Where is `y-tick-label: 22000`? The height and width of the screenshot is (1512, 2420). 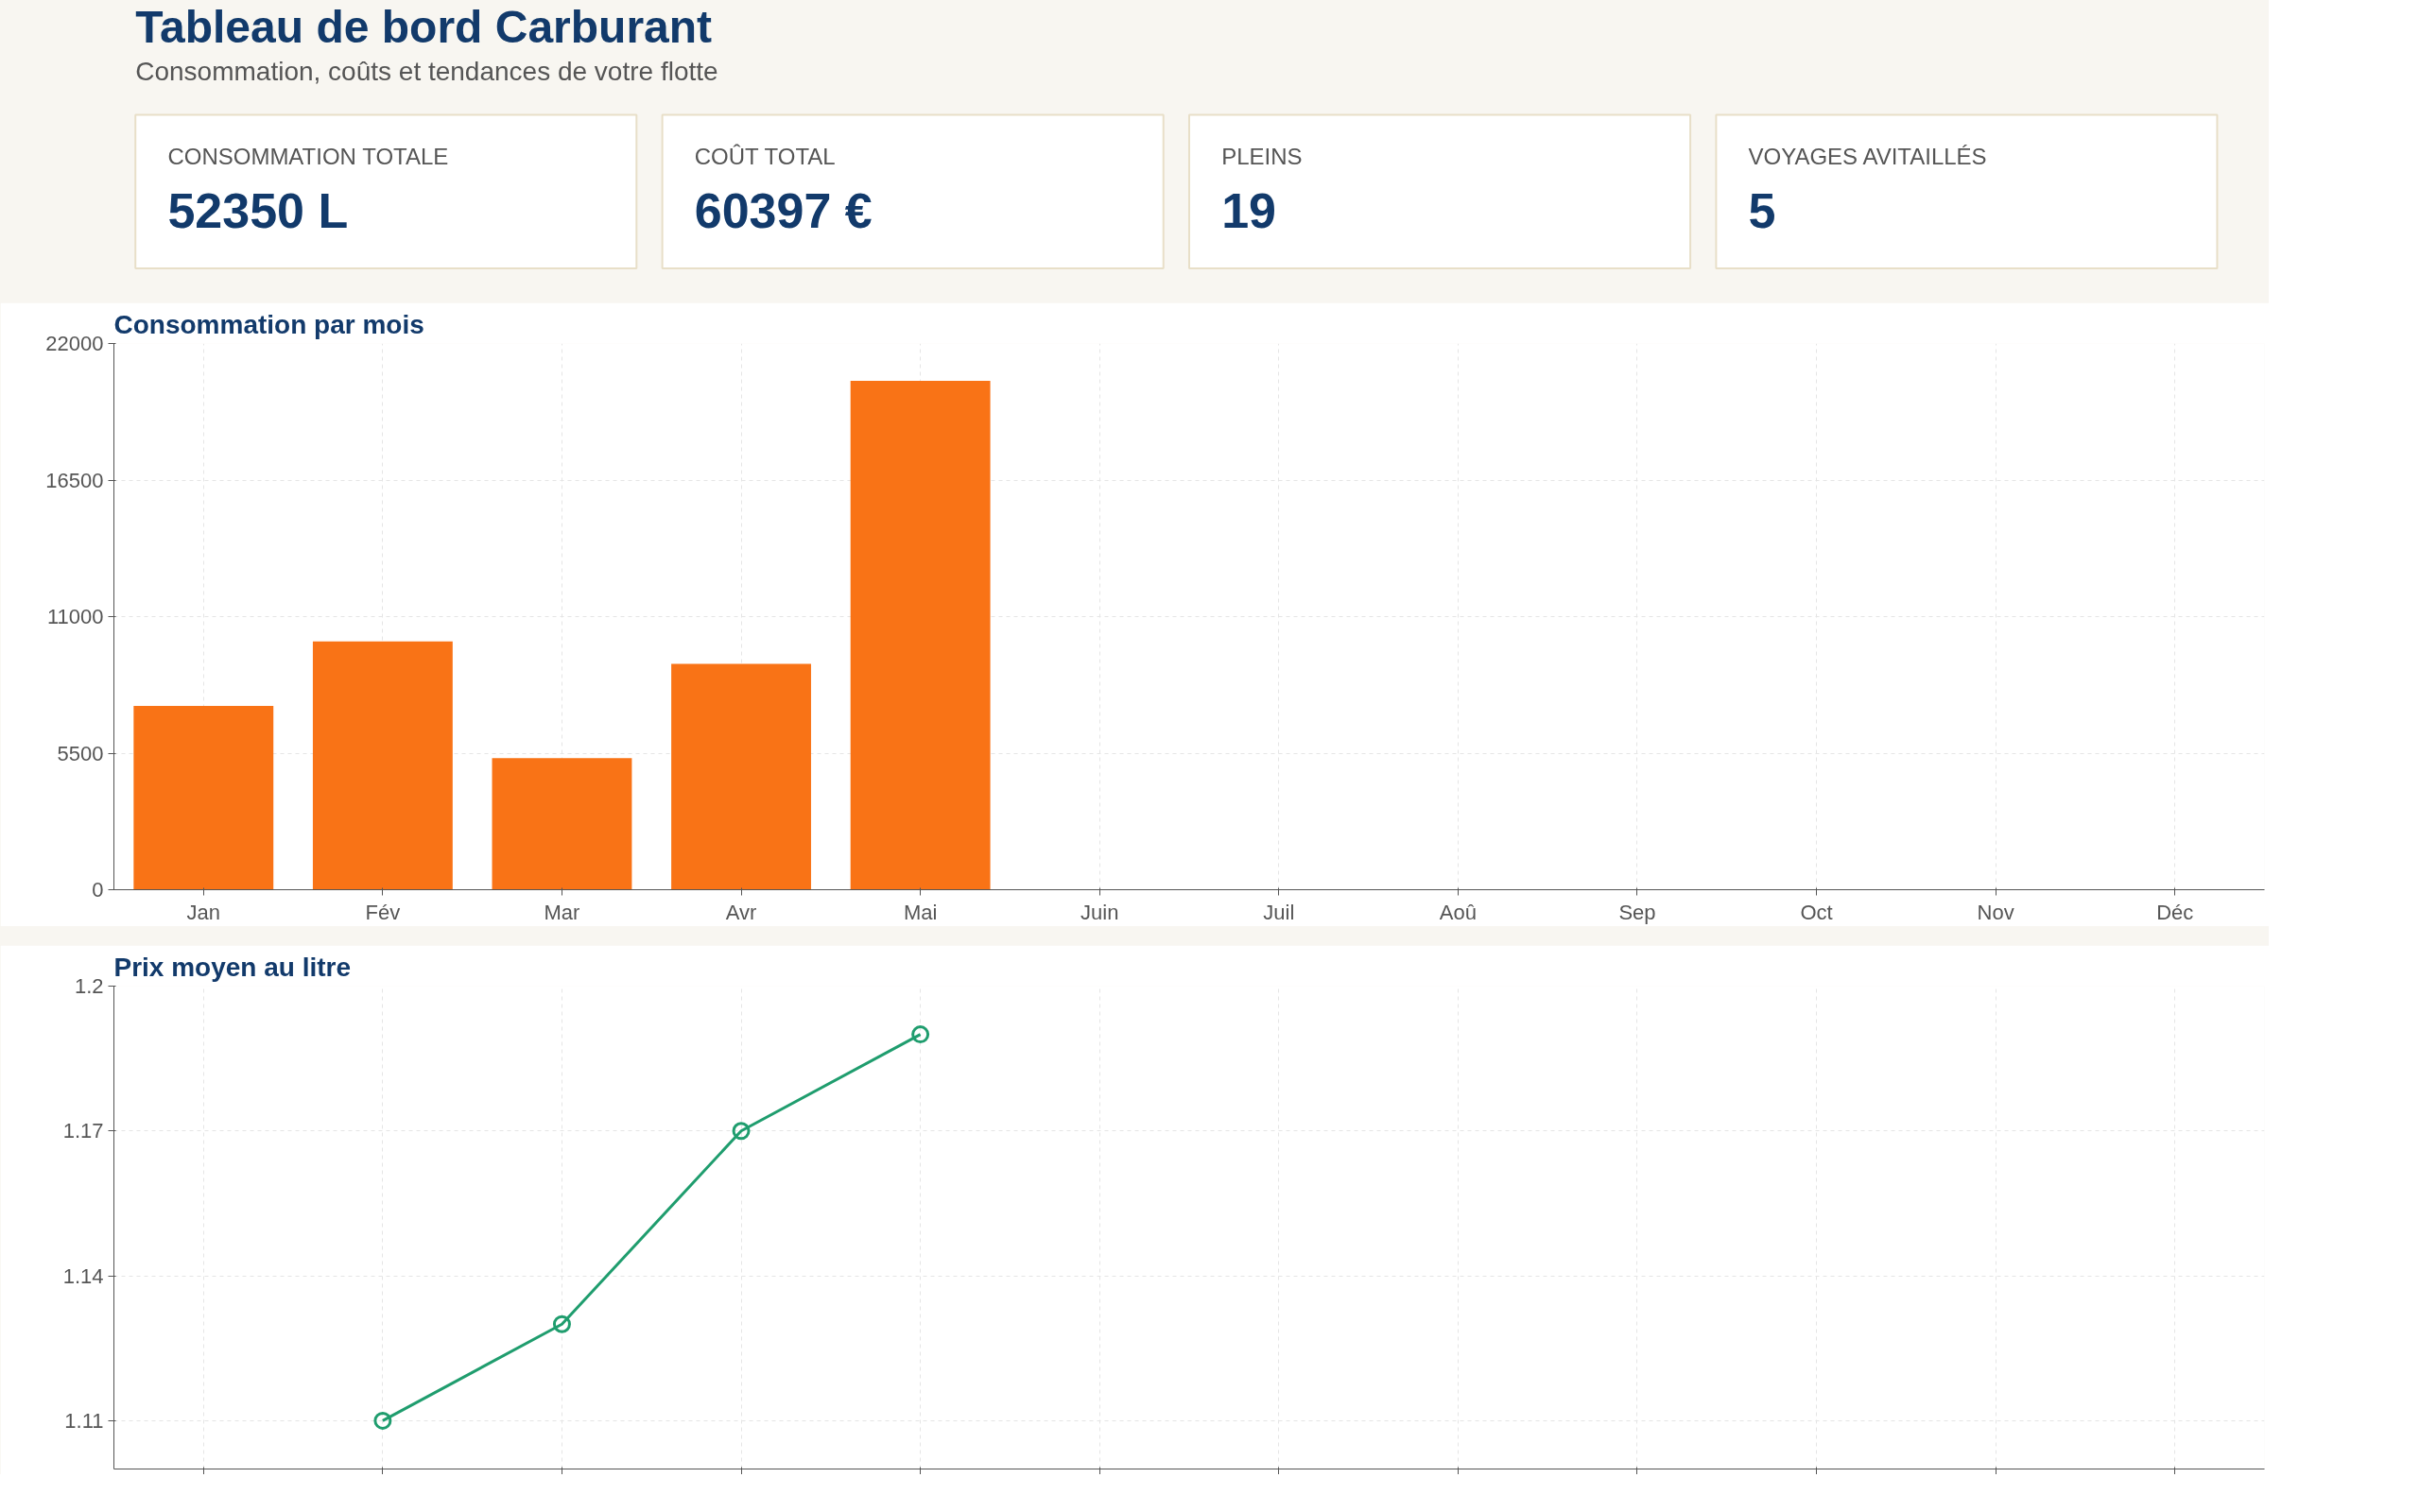 y-tick-label: 22000 is located at coordinates (74, 343).